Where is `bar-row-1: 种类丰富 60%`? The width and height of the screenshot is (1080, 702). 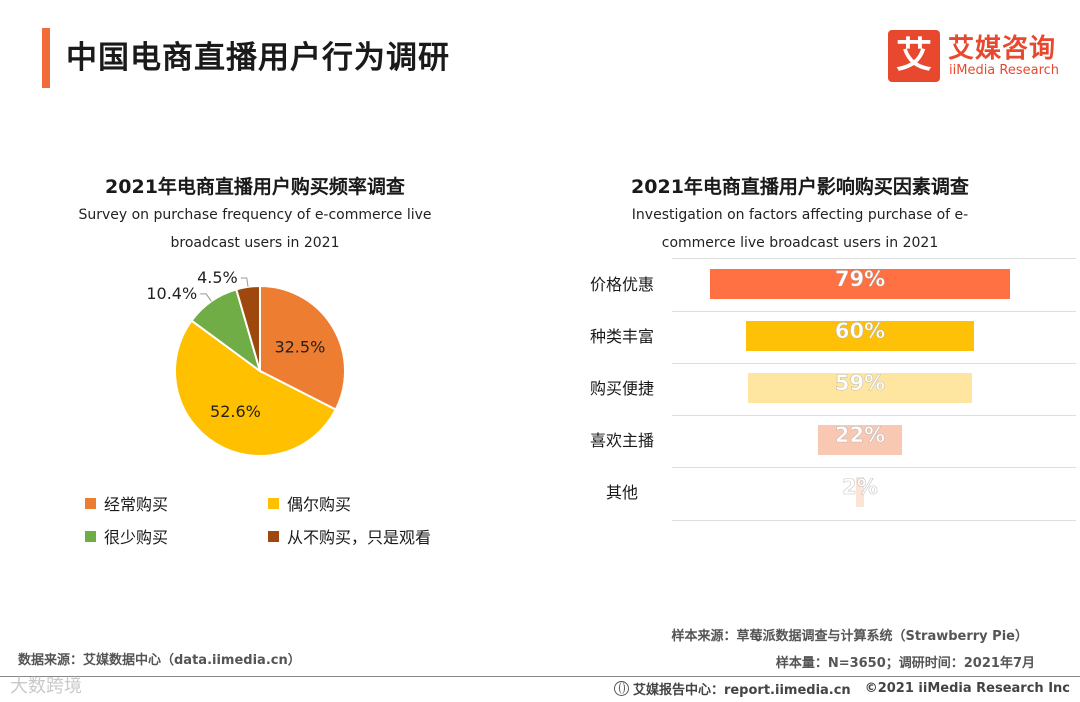 bar-row-1: 种类丰富 60% is located at coordinates (824, 337).